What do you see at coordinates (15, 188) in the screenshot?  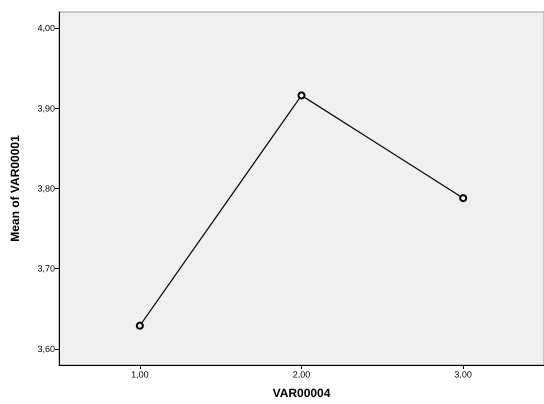 I see `y-axis-title: Mean of VAR00001` at bounding box center [15, 188].